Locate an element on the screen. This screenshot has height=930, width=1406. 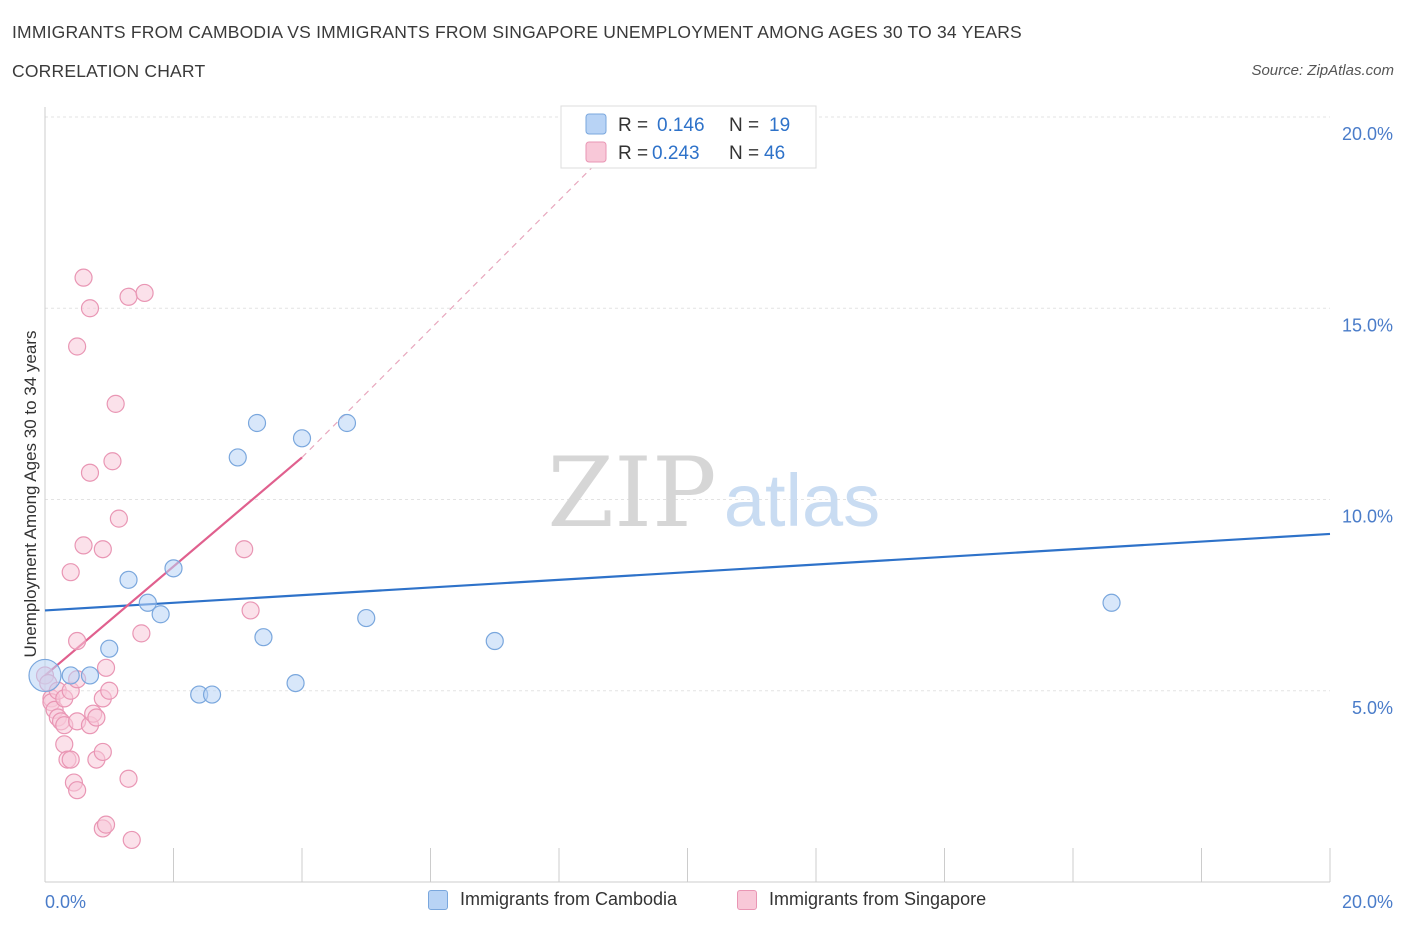
y-tick-label-5: 5.0% is located at coordinates (1372, 708).